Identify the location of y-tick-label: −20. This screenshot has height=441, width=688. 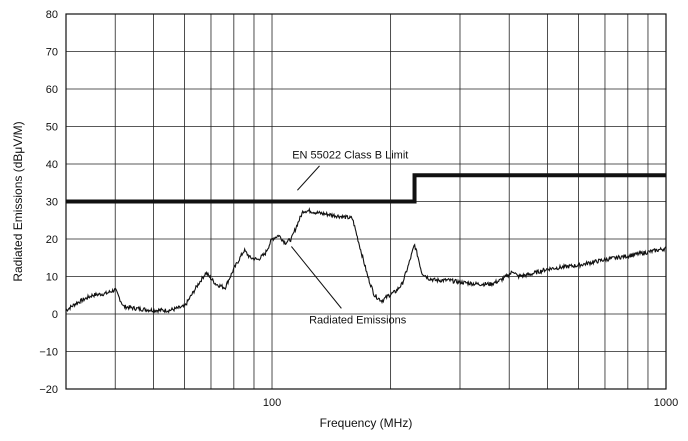
(48, 390).